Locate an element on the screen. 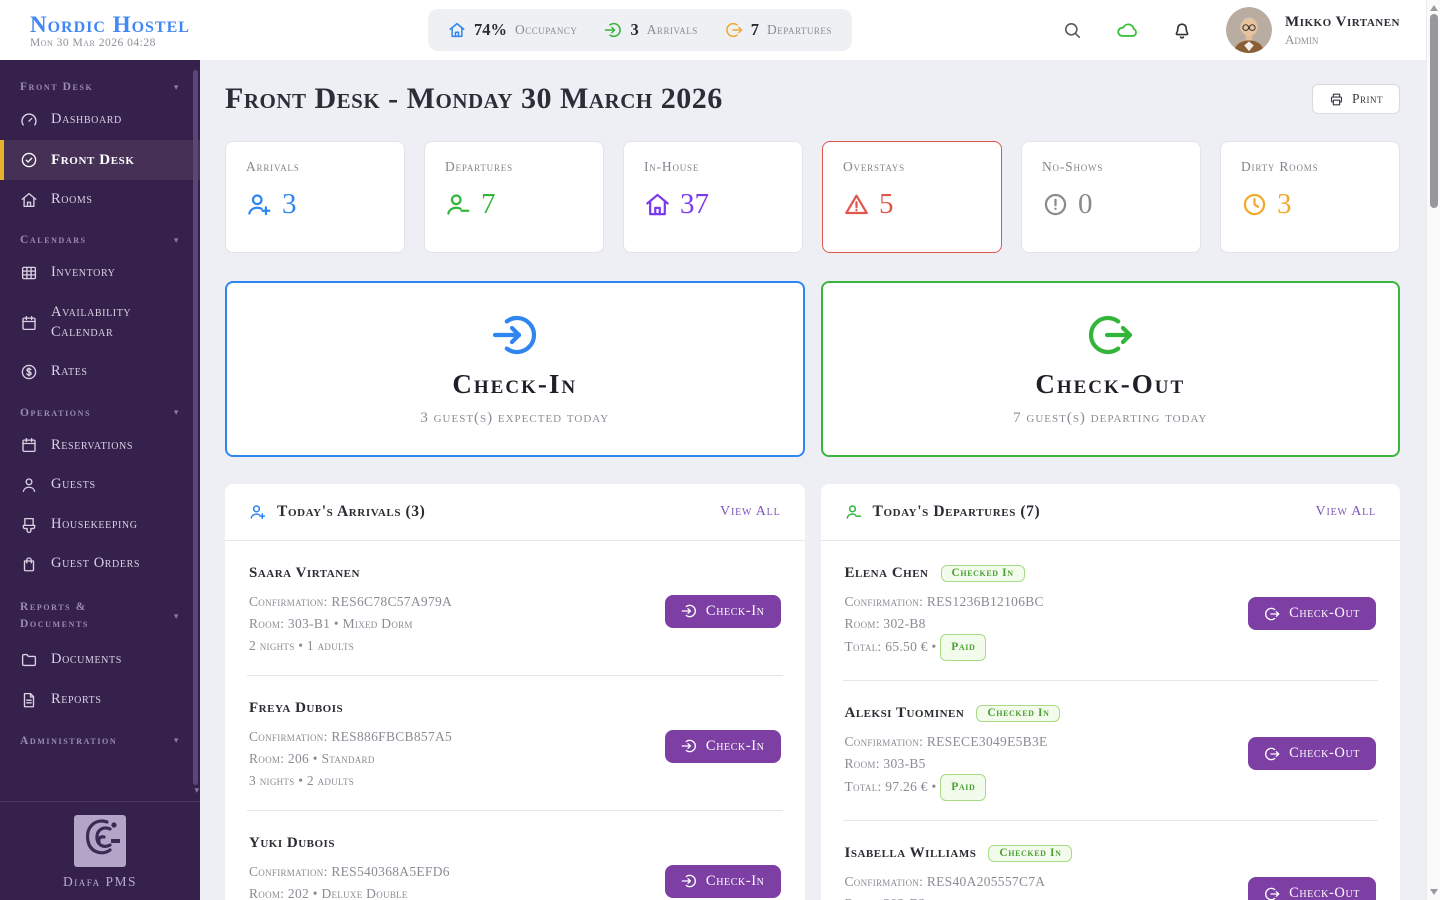 This screenshot has height=900, width=1440. warning-triangle-icon is located at coordinates (856, 204).